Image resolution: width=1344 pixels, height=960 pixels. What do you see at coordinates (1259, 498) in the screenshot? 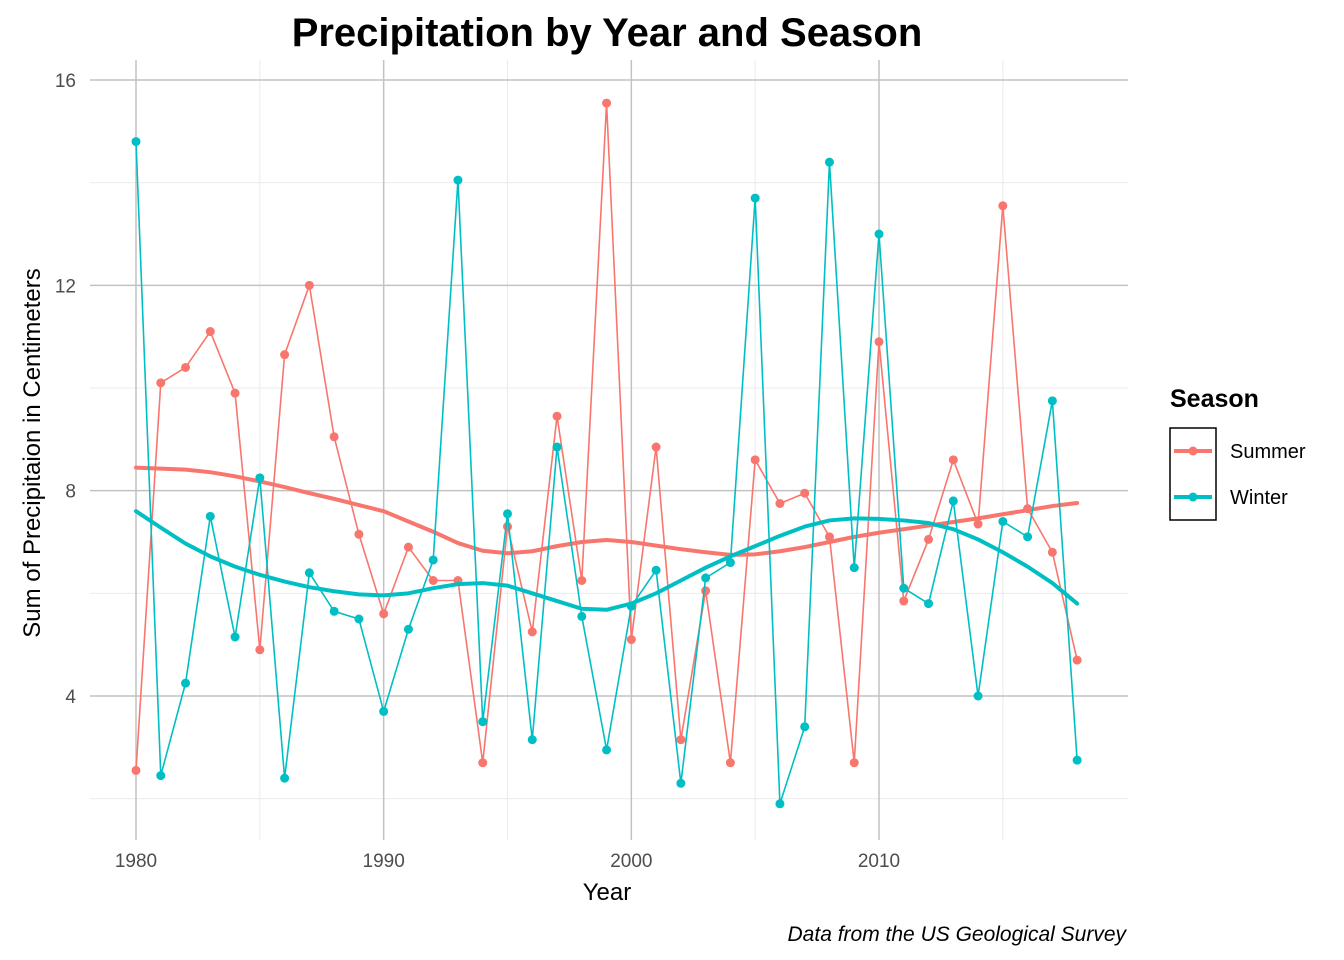
I see `legend-label-winter: Winter` at bounding box center [1259, 498].